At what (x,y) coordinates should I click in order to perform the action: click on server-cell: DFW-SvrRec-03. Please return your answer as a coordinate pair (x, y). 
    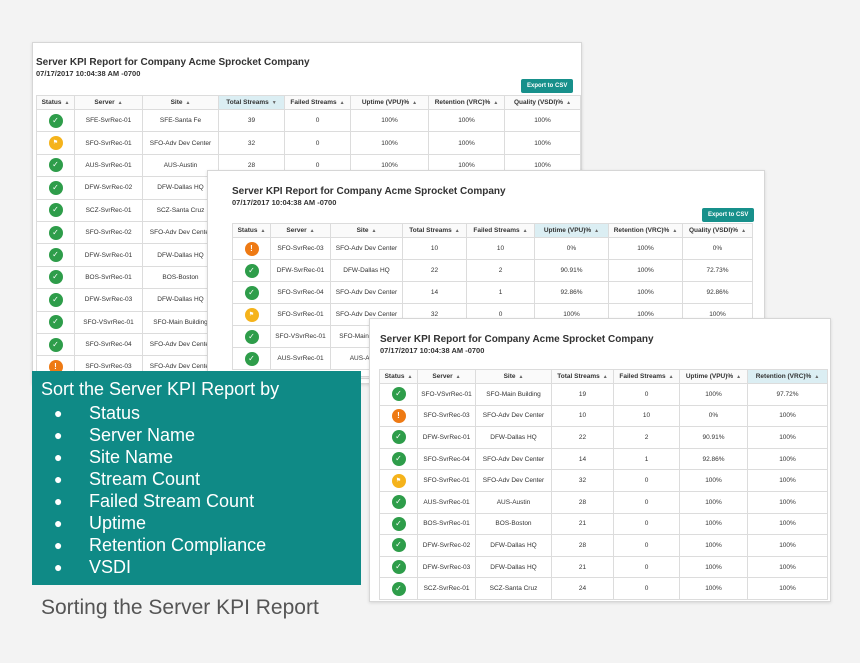
    Looking at the image, I should click on (446, 567).